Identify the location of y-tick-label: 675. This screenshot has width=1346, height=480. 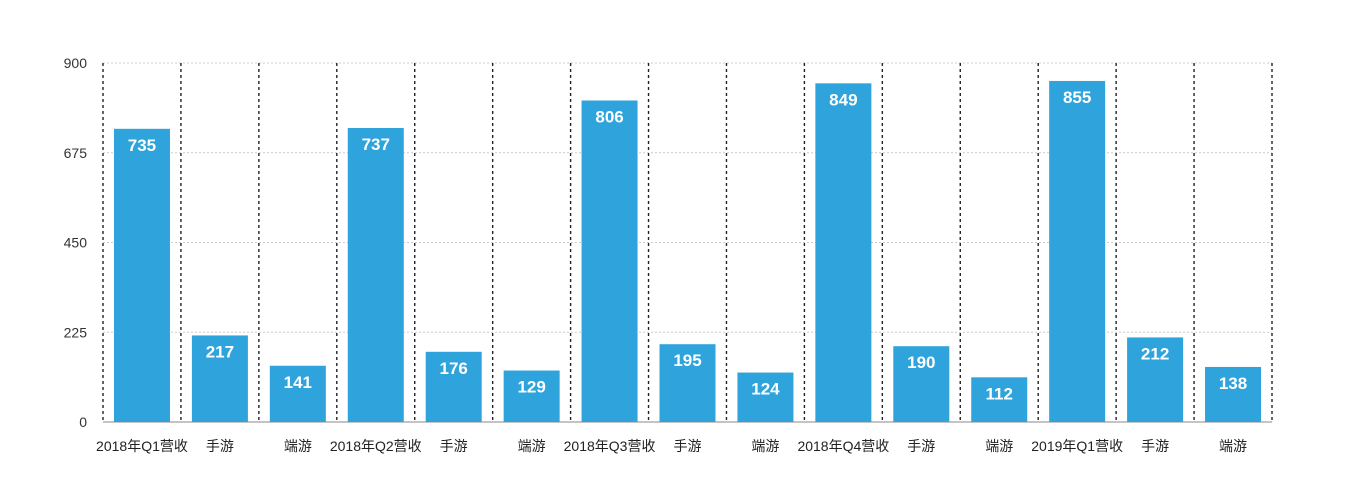
(76, 153).